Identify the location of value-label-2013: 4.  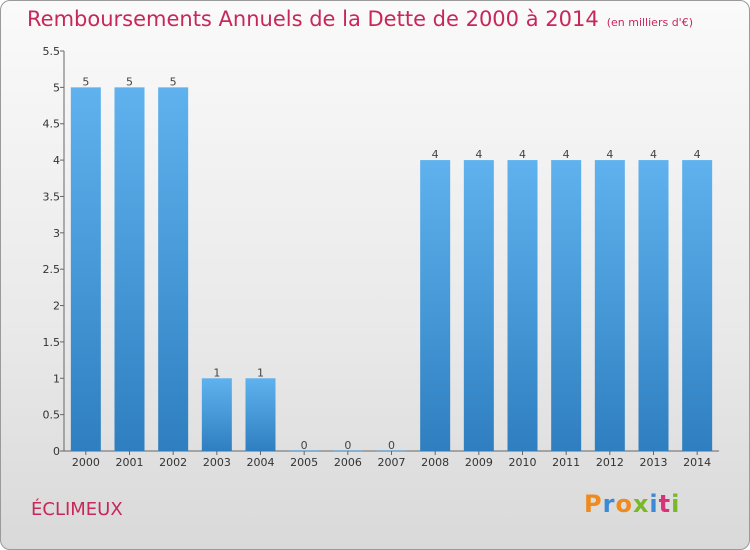
(653, 154).